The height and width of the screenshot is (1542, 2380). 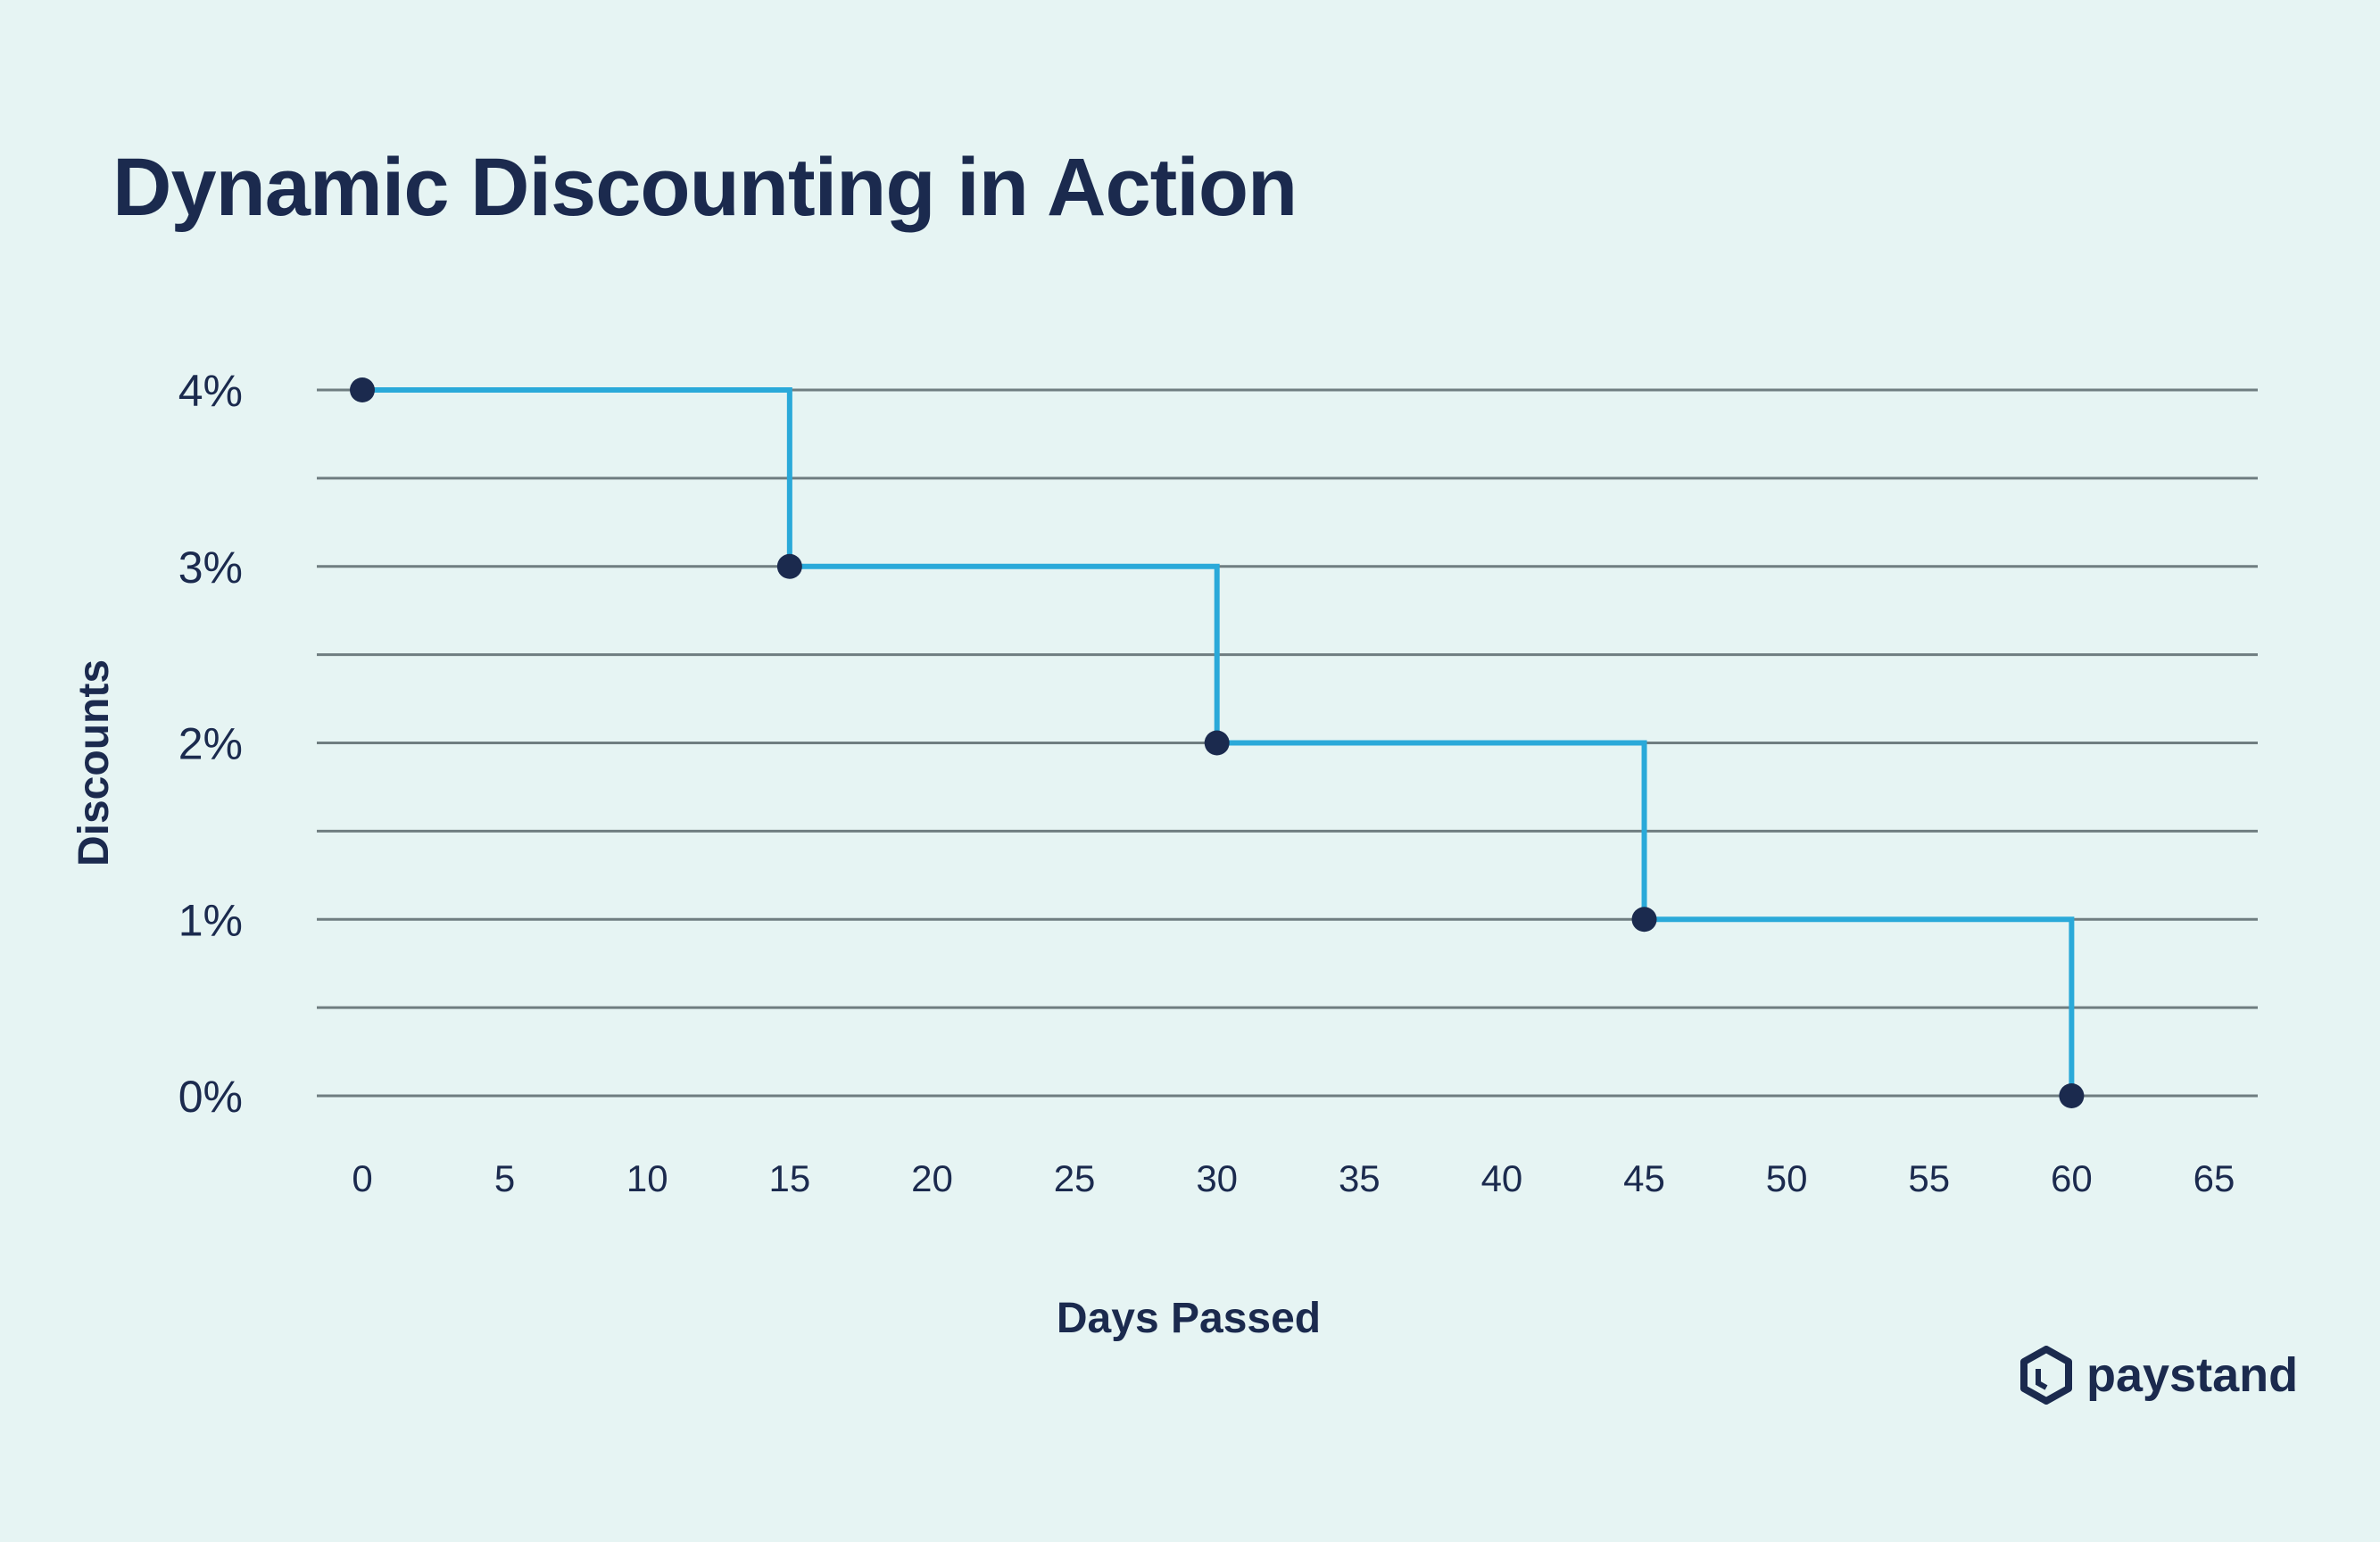 What do you see at coordinates (1929, 1178) in the screenshot?
I see `x-tick-label: 55` at bounding box center [1929, 1178].